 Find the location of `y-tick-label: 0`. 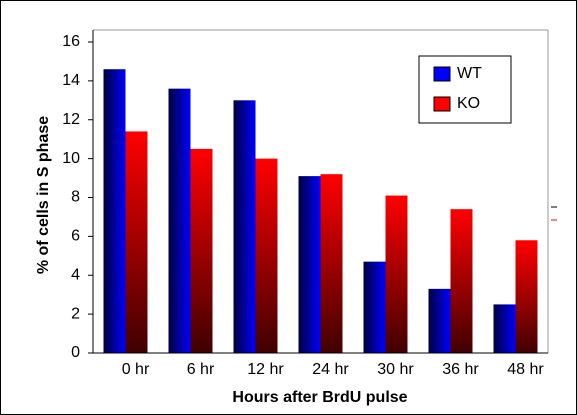

y-tick-label: 0 is located at coordinates (75, 352).